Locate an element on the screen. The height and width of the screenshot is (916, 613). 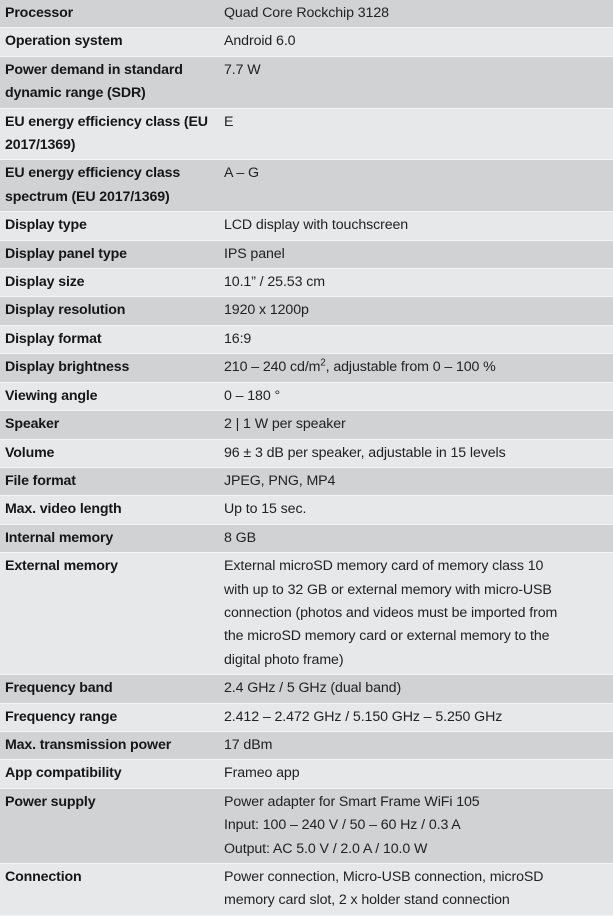
spec-label: Display format is located at coordinates (53, 338).